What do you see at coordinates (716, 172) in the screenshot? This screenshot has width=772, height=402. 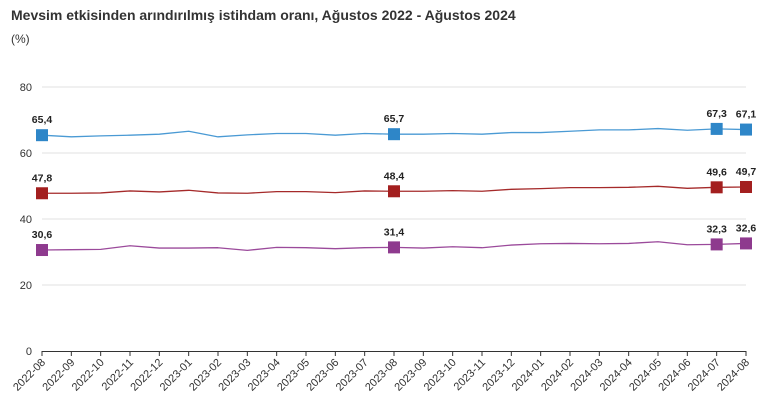 I see `series-2-data-label: 49,6` at bounding box center [716, 172].